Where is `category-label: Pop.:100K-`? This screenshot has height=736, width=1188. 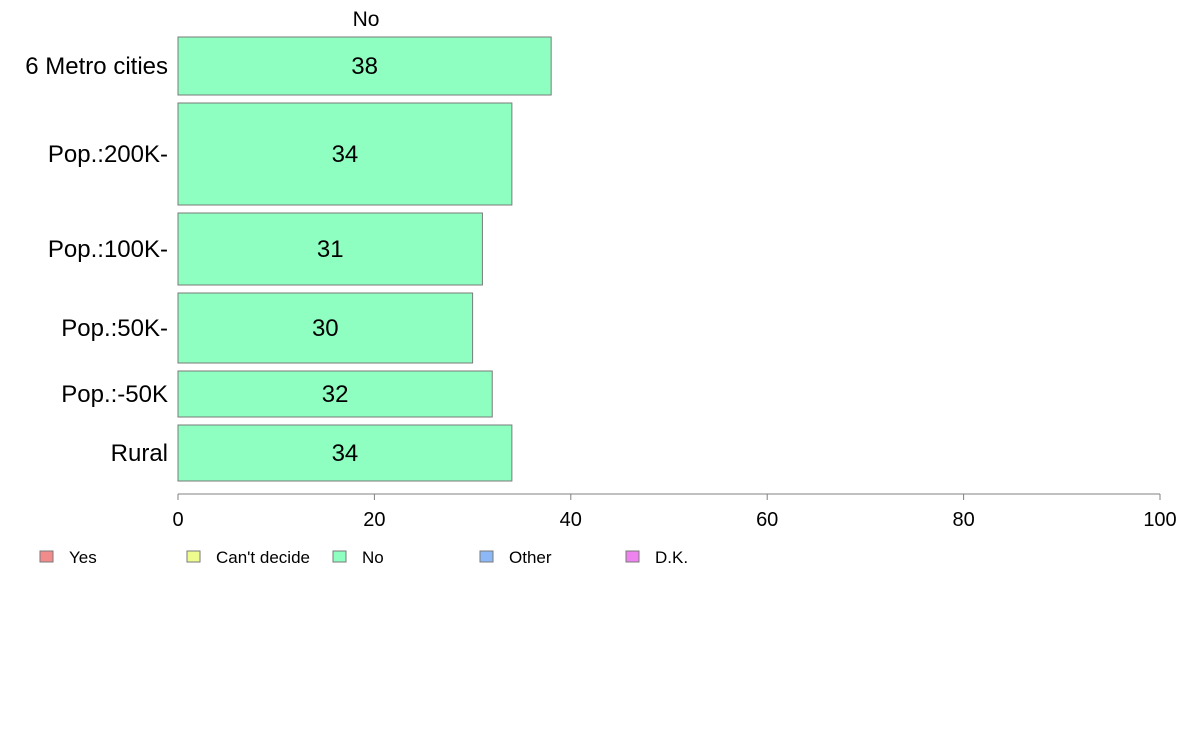
category-label: Pop.:100K- is located at coordinates (108, 249).